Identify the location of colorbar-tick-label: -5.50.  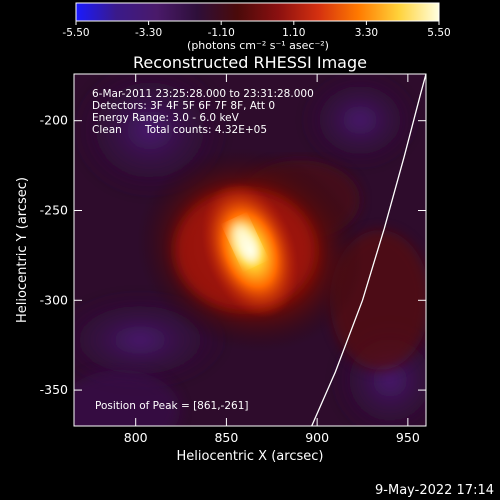
(75, 33).